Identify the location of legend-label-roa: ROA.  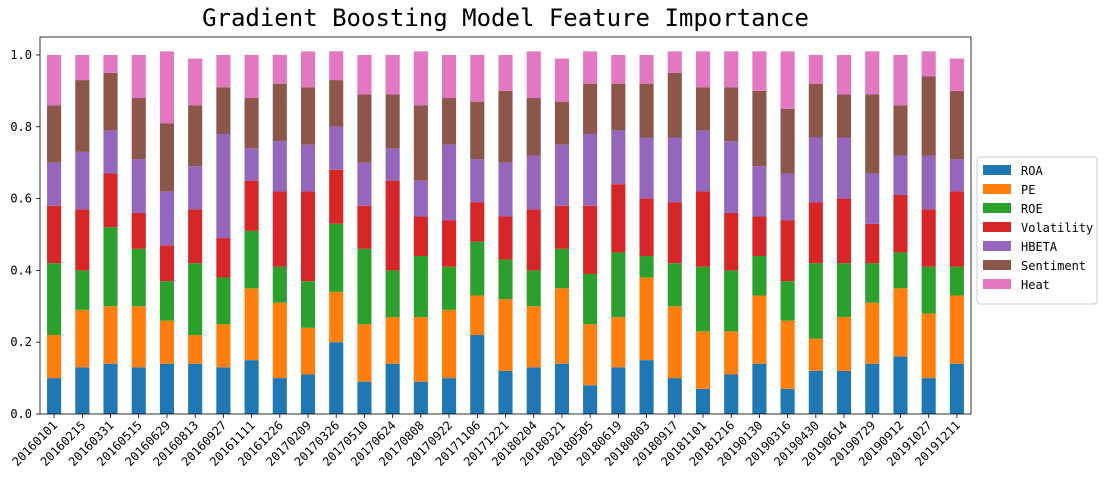
(1032, 171).